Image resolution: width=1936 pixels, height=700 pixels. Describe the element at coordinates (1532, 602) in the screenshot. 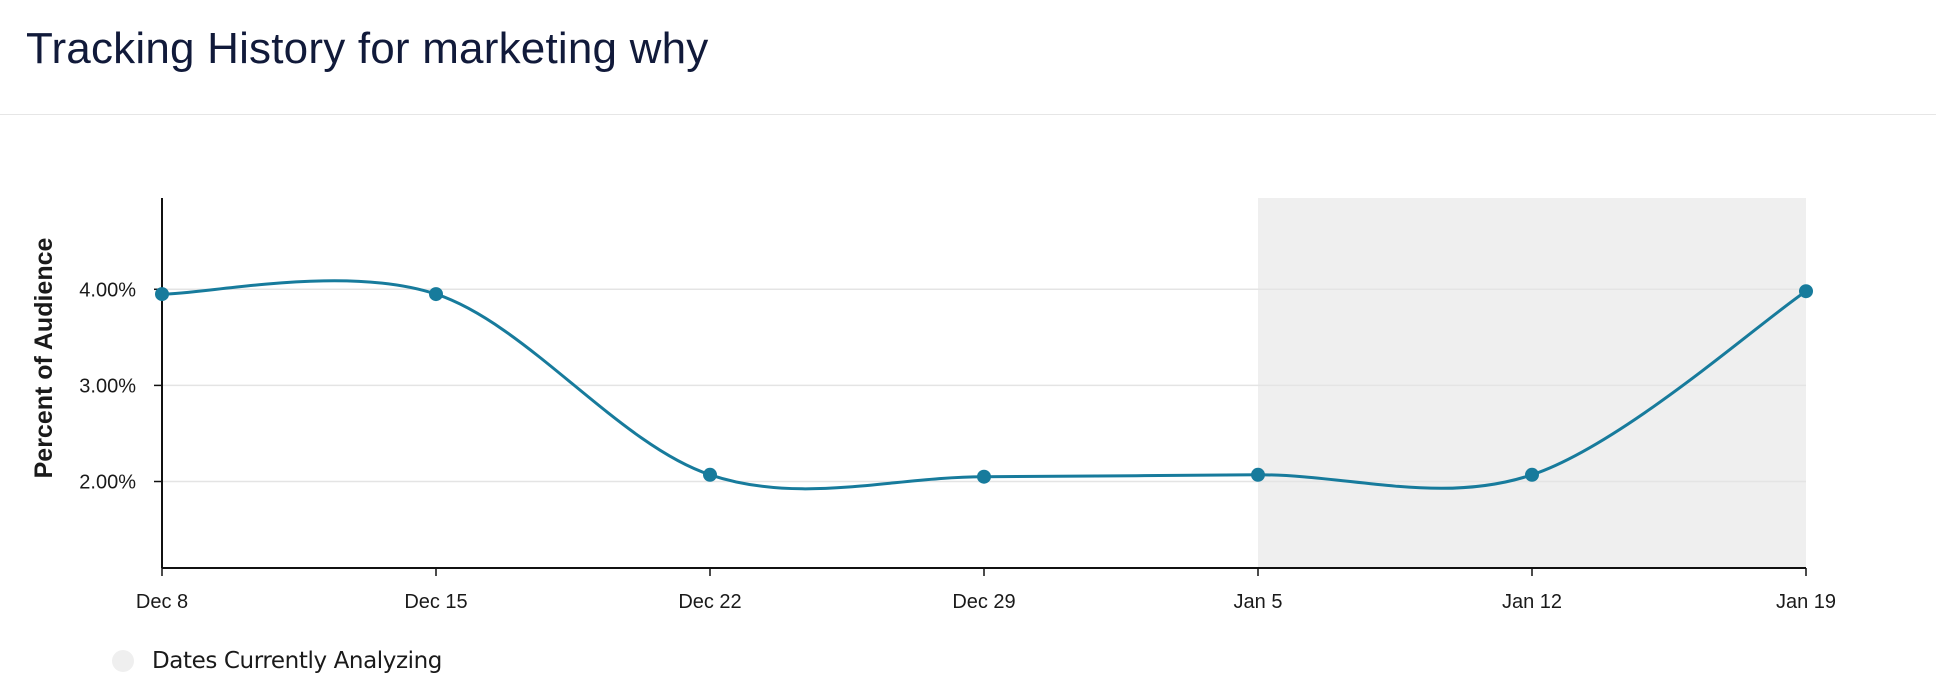

I see `x-tick-label: Jan 12` at that location.